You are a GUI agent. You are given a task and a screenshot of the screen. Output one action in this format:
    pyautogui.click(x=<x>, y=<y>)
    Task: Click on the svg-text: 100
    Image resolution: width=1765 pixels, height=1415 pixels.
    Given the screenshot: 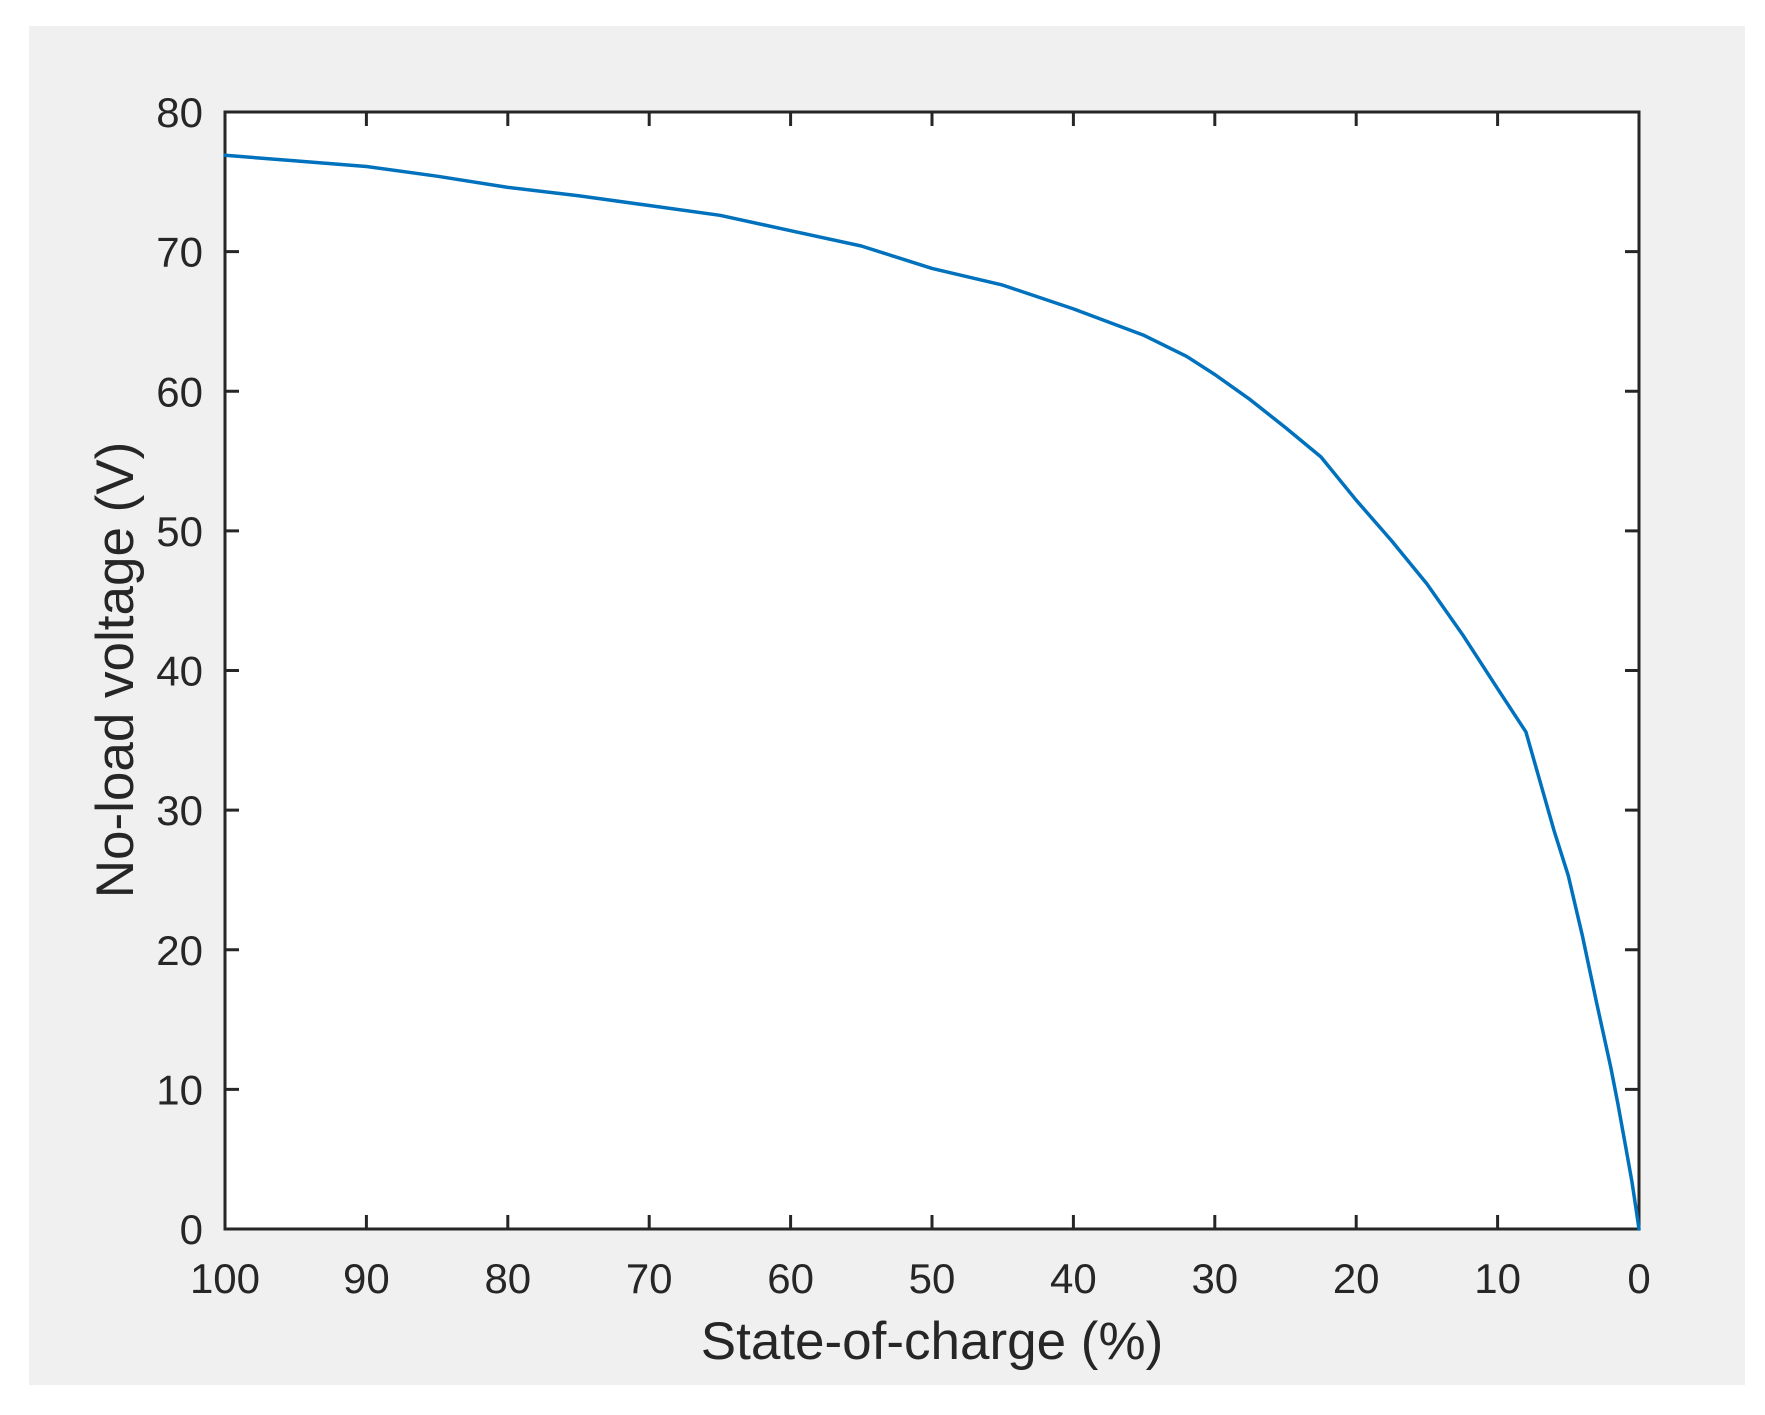 What is the action you would take?
    pyautogui.click(x=225, y=1278)
    